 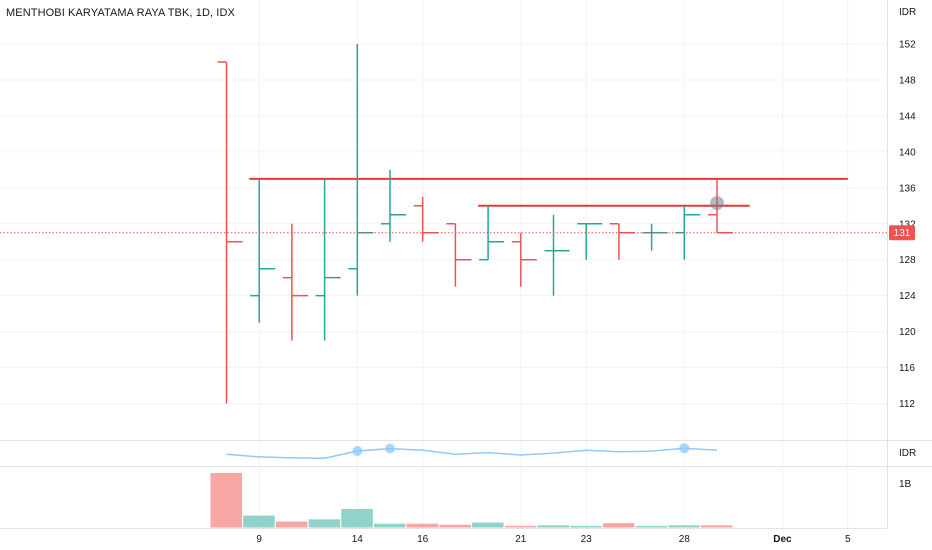 I want to click on price-marker, so click(x=717, y=203).